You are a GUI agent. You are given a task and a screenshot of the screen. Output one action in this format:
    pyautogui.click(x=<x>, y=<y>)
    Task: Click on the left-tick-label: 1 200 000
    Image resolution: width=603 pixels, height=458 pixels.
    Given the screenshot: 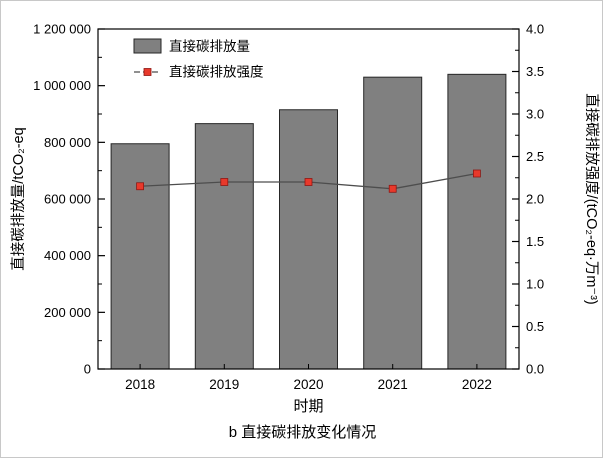 What is the action you would take?
    pyautogui.click(x=62, y=29)
    